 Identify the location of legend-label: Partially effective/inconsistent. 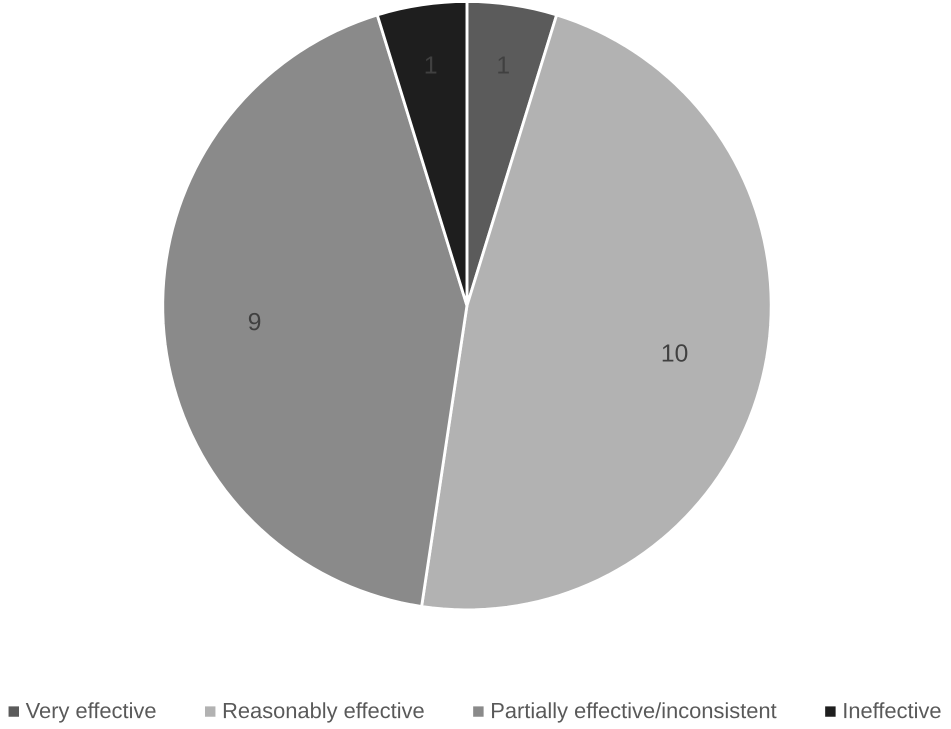
(634, 712).